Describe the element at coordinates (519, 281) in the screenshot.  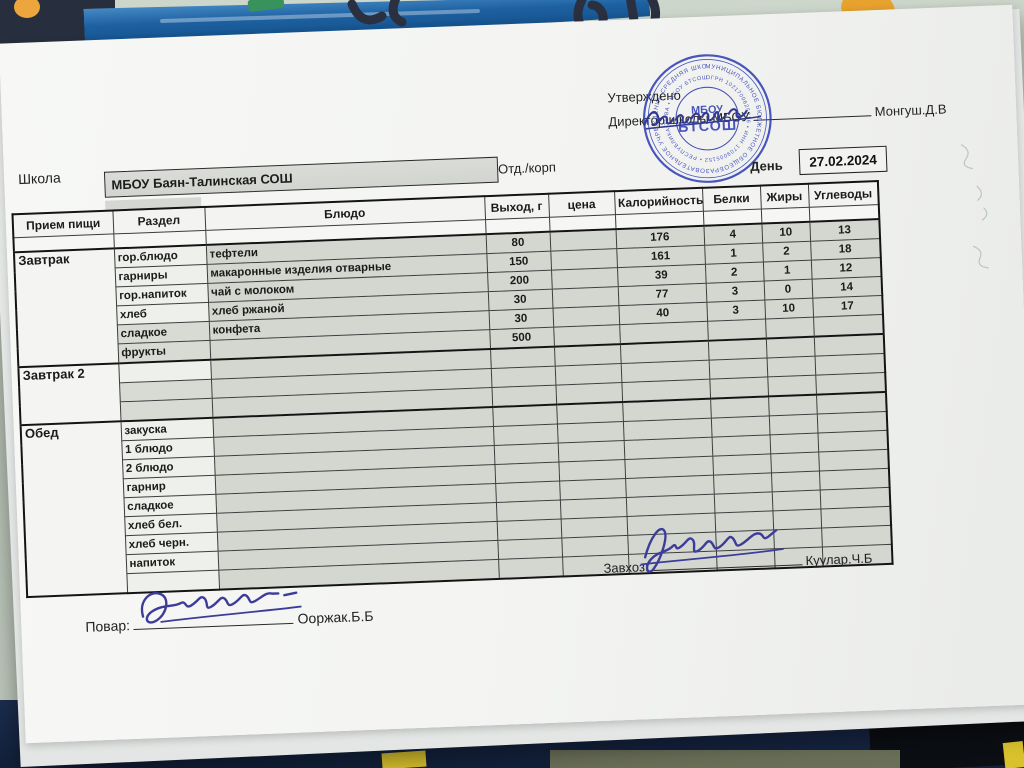
I see `menu-cell: 200` at that location.